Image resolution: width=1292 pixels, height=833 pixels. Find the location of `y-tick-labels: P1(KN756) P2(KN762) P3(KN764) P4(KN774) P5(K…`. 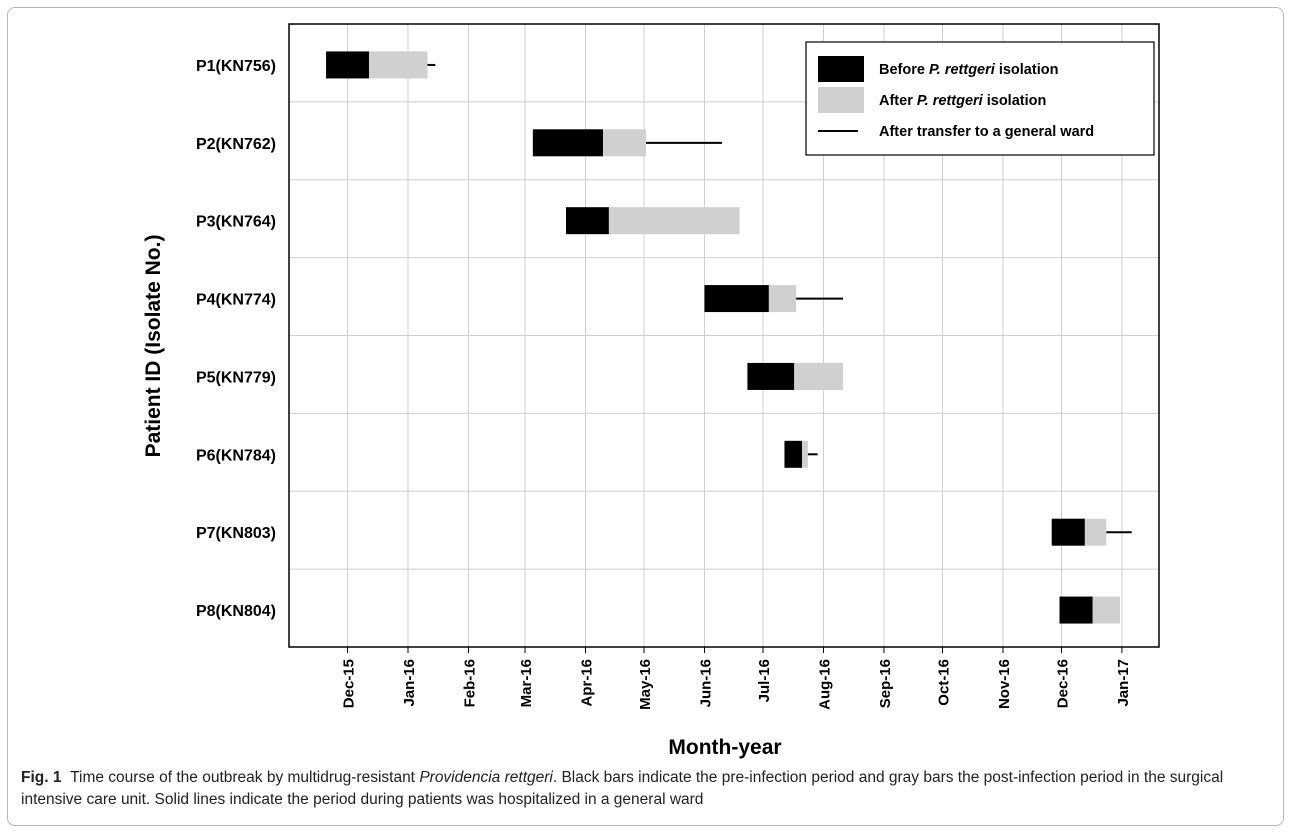

y-tick-labels: P1(KN756) P2(KN762) P3(KN764) P4(KN774) P5(K… is located at coordinates (236, 339).